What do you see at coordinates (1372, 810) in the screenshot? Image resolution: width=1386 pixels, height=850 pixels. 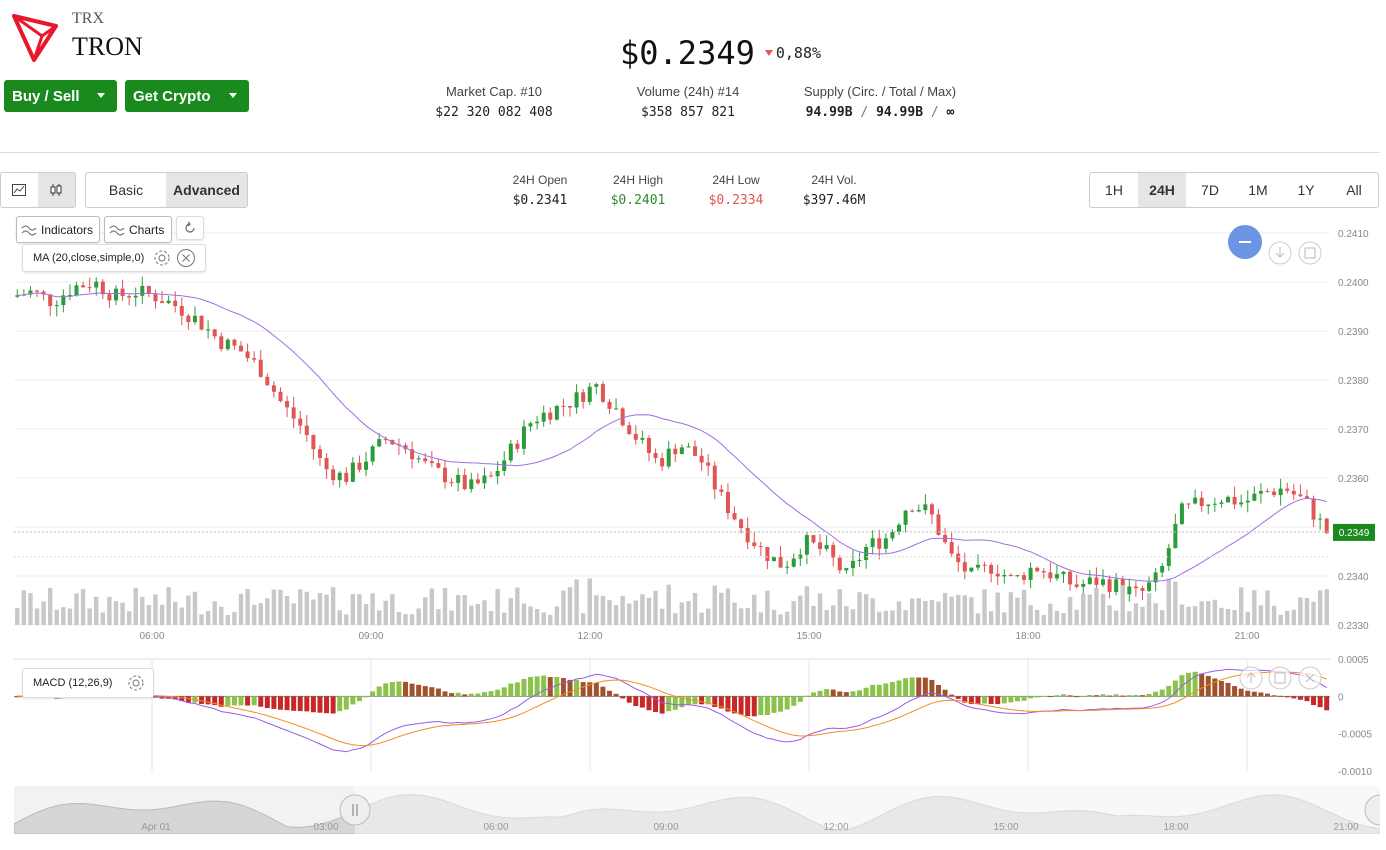 I see `navigator-right-handle` at bounding box center [1372, 810].